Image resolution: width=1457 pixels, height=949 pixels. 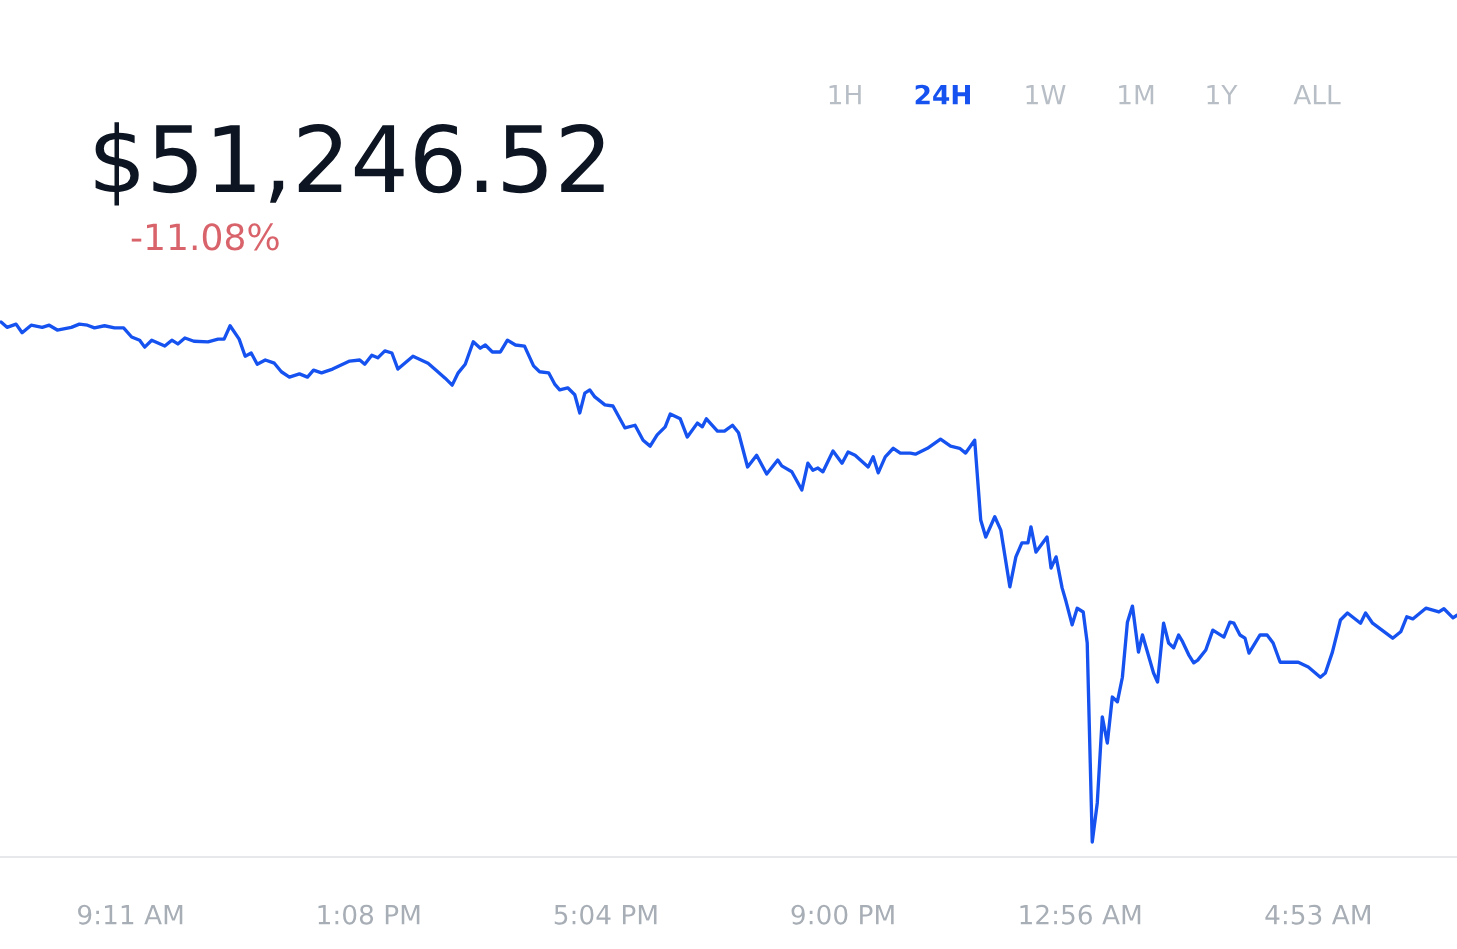 I want to click on chart-title: $51,246.52, so click(x=349, y=164).